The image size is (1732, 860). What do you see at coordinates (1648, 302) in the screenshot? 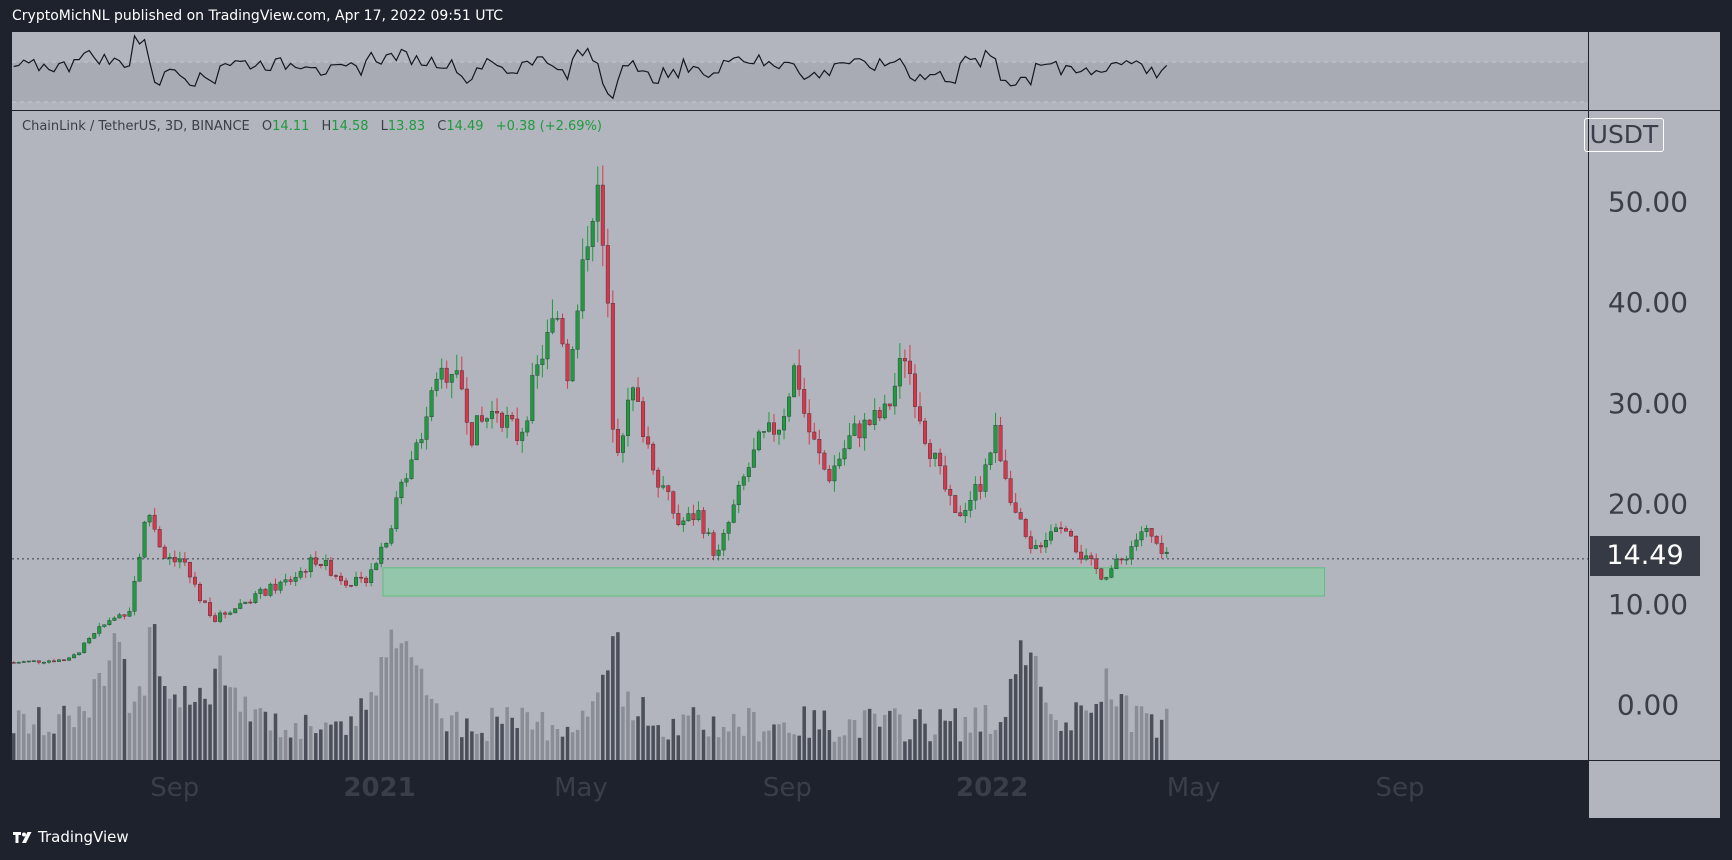
I see `y-tick-label: 40.00` at bounding box center [1648, 302].